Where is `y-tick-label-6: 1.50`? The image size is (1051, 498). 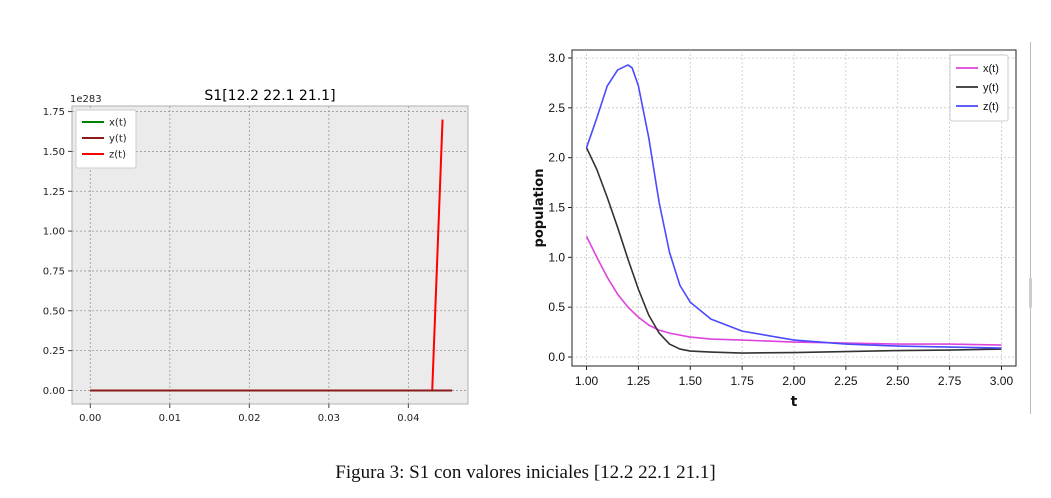 y-tick-label-6: 1.50 is located at coordinates (54, 152).